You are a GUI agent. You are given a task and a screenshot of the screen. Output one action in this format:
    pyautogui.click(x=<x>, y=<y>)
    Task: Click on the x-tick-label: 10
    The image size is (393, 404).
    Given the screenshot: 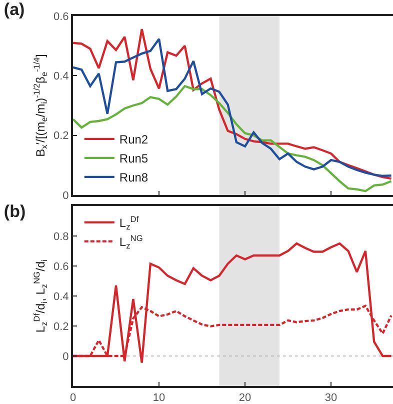 What is the action you would take?
    pyautogui.click(x=159, y=398)
    